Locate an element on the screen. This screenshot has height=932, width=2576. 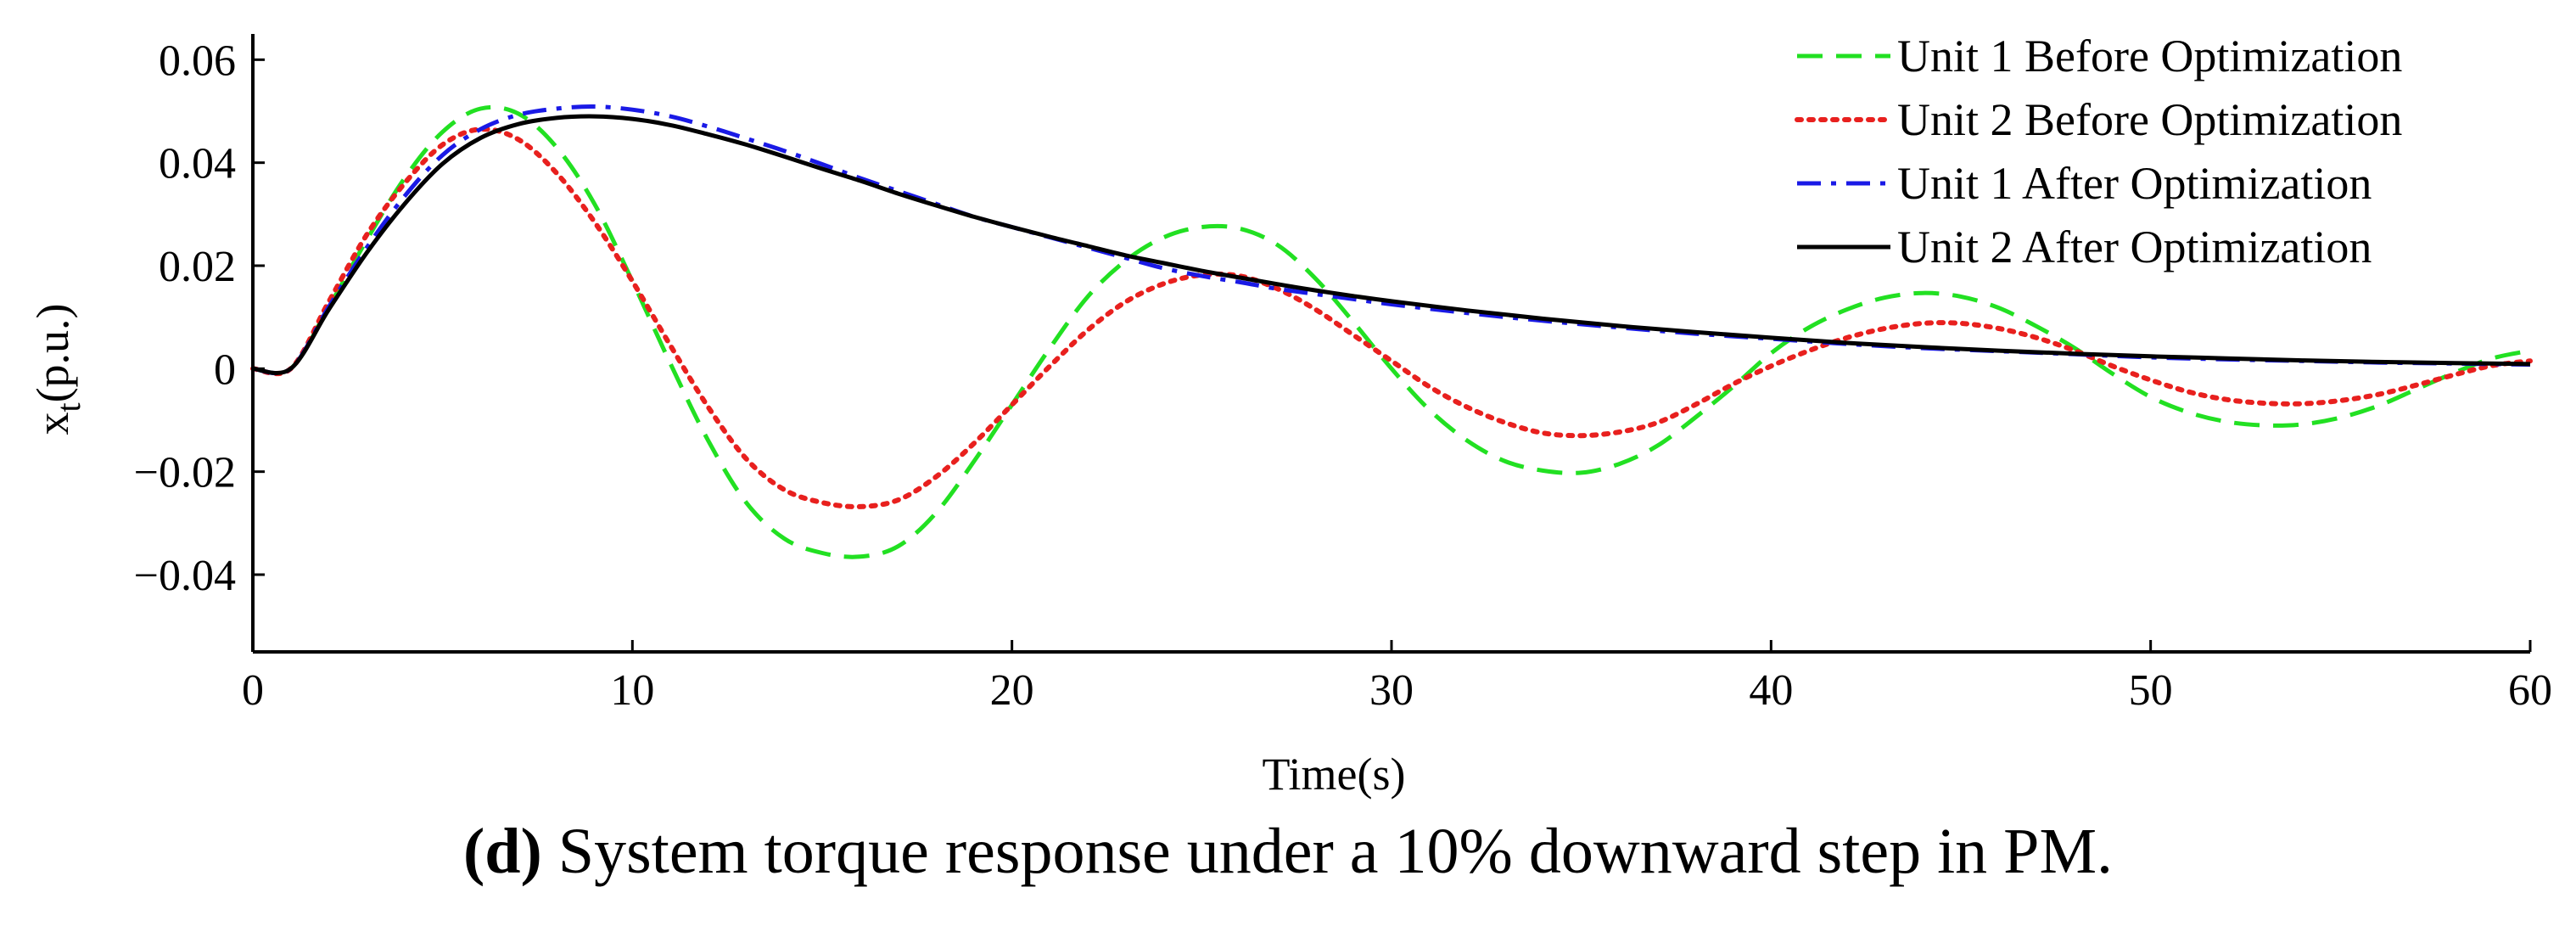
y-axis-label: xt(p.u.) is located at coordinates (57, 369).